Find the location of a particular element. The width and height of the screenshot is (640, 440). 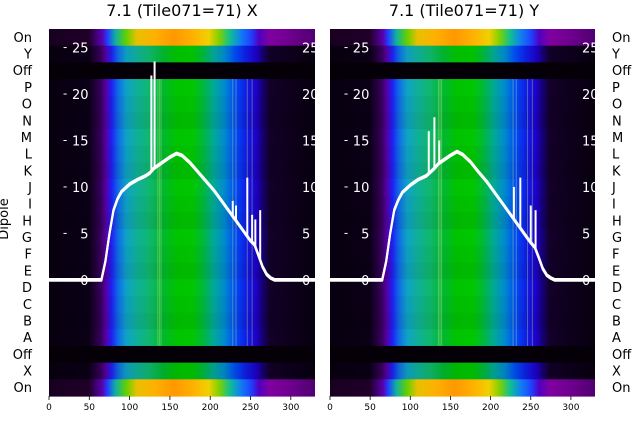

overlay-series-line is located at coordinates (462, 216).